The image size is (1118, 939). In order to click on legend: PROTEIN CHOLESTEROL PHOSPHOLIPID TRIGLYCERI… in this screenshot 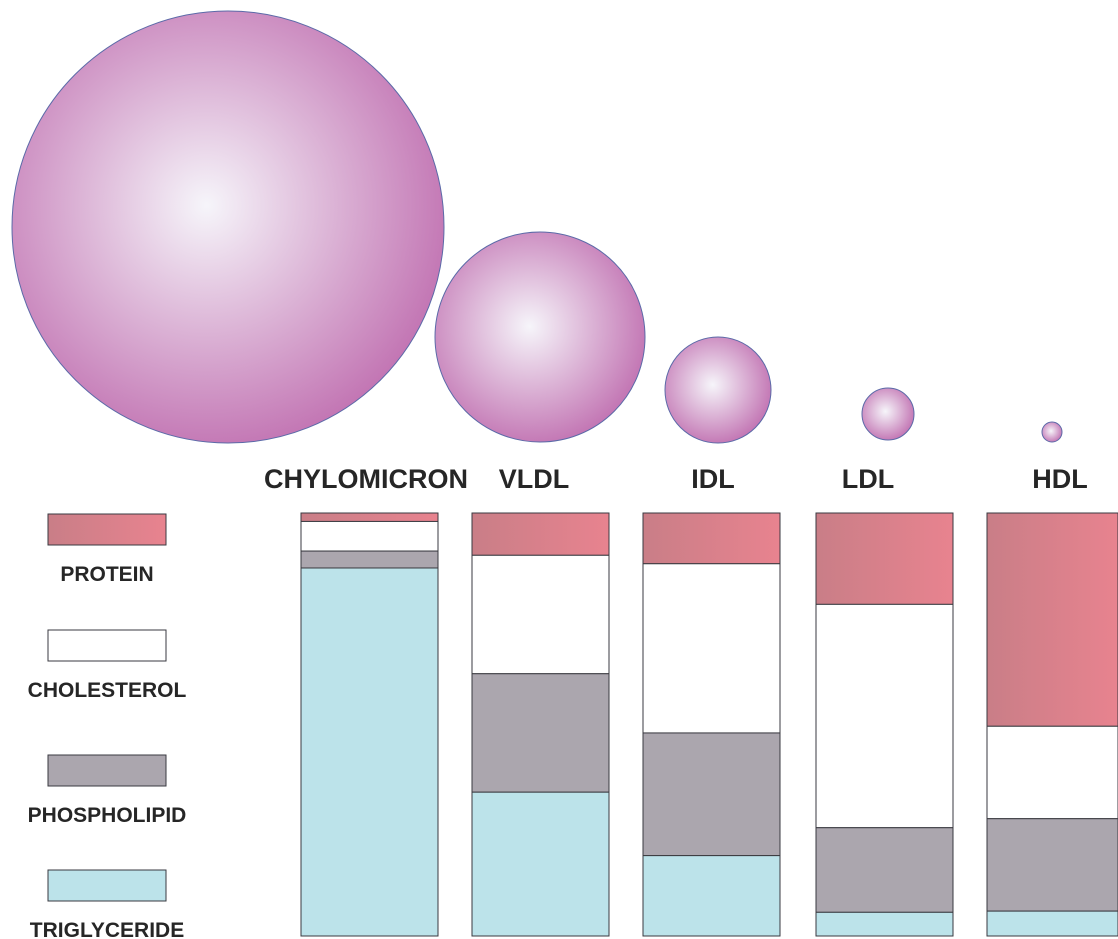, I will do `click(107, 726)`.